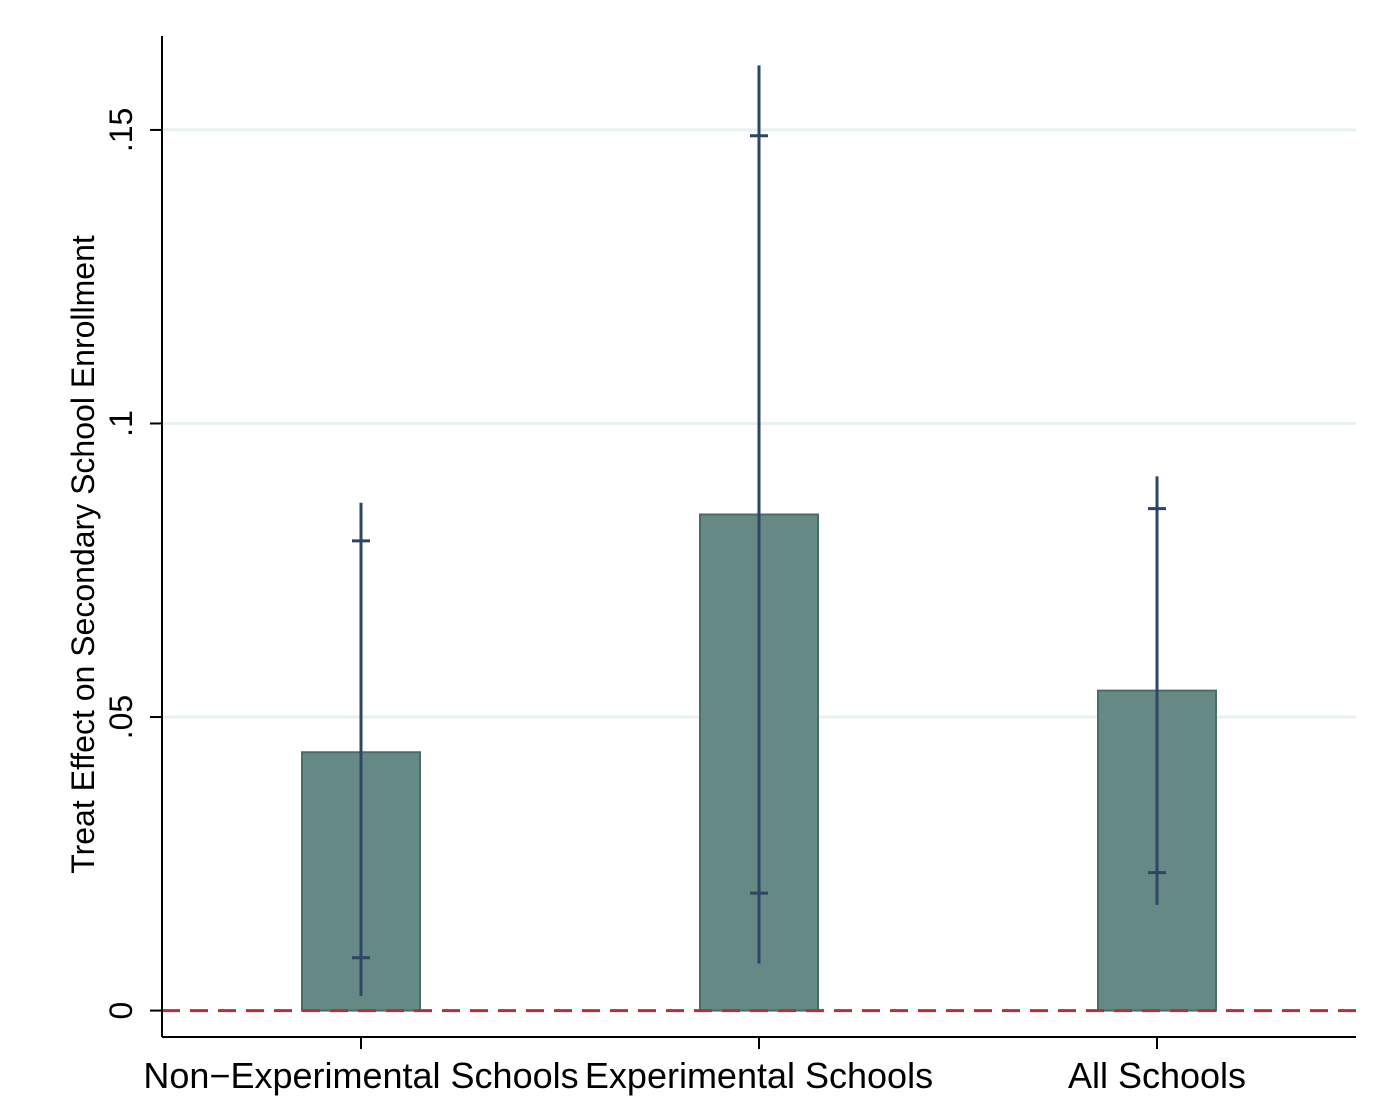 The height and width of the screenshot is (1112, 1382). I want to click on x-tick-label: Experimental Schools, so click(759, 1075).